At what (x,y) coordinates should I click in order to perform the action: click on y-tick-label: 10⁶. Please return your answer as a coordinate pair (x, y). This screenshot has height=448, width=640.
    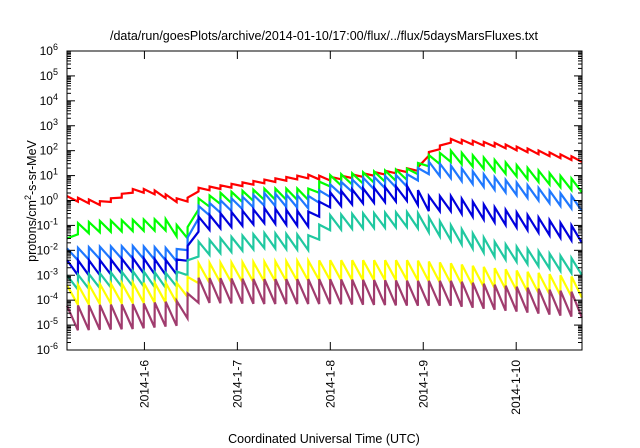
    Looking at the image, I should click on (49, 50).